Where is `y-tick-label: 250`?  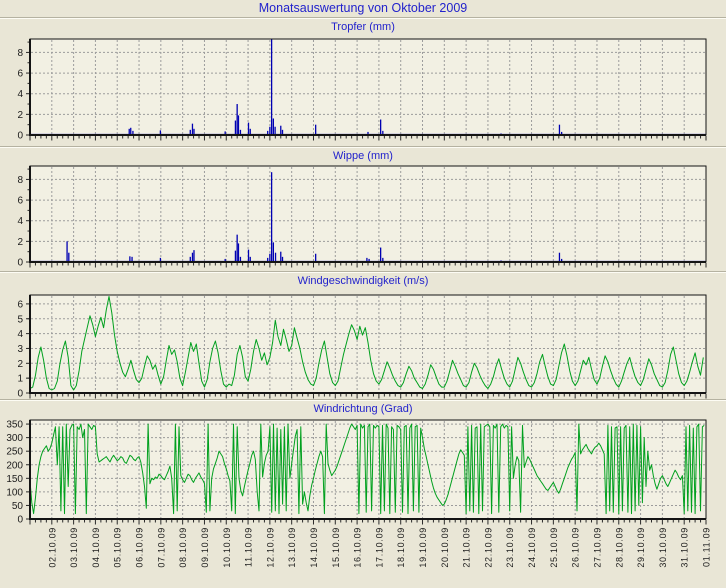 y-tick-label: 250 is located at coordinates (14, 452).